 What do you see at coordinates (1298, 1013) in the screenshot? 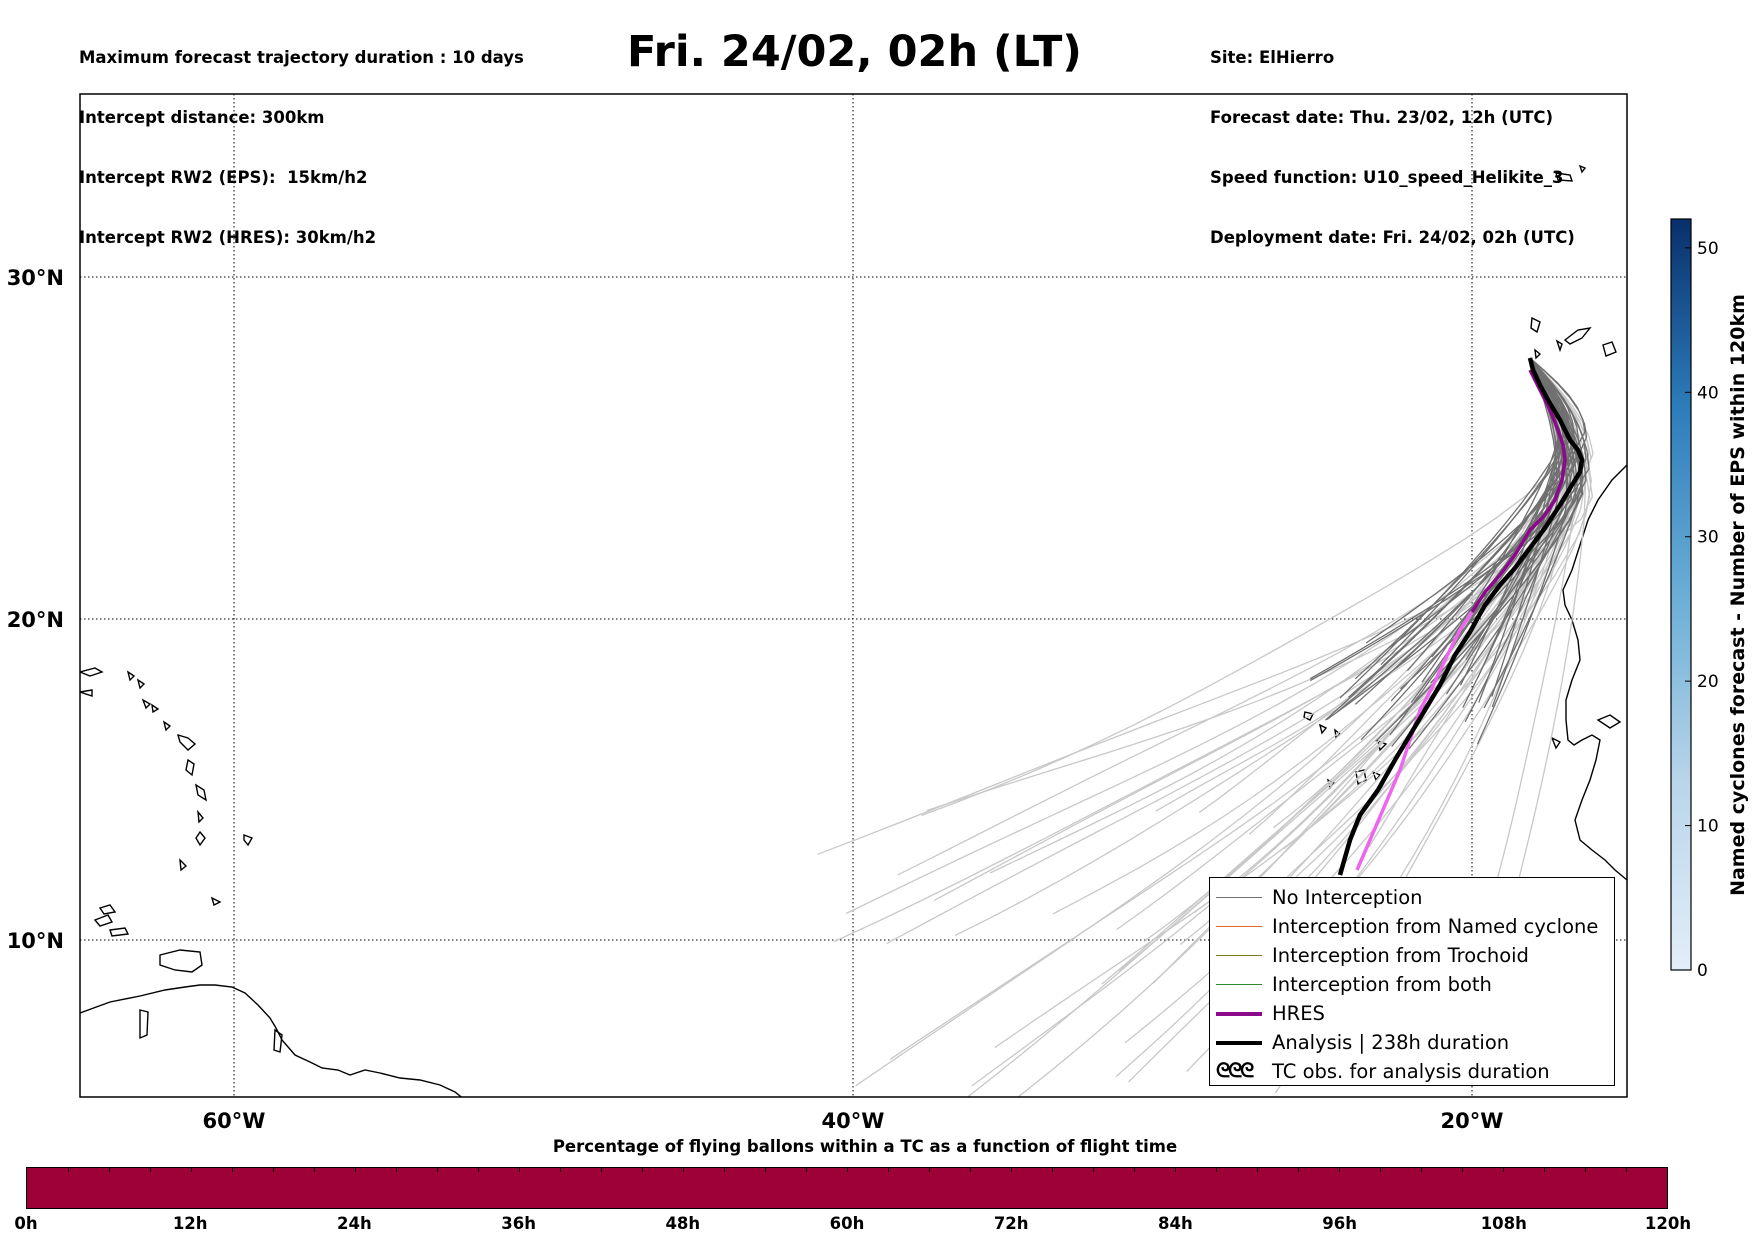
I see `legend-label: HRES` at bounding box center [1298, 1013].